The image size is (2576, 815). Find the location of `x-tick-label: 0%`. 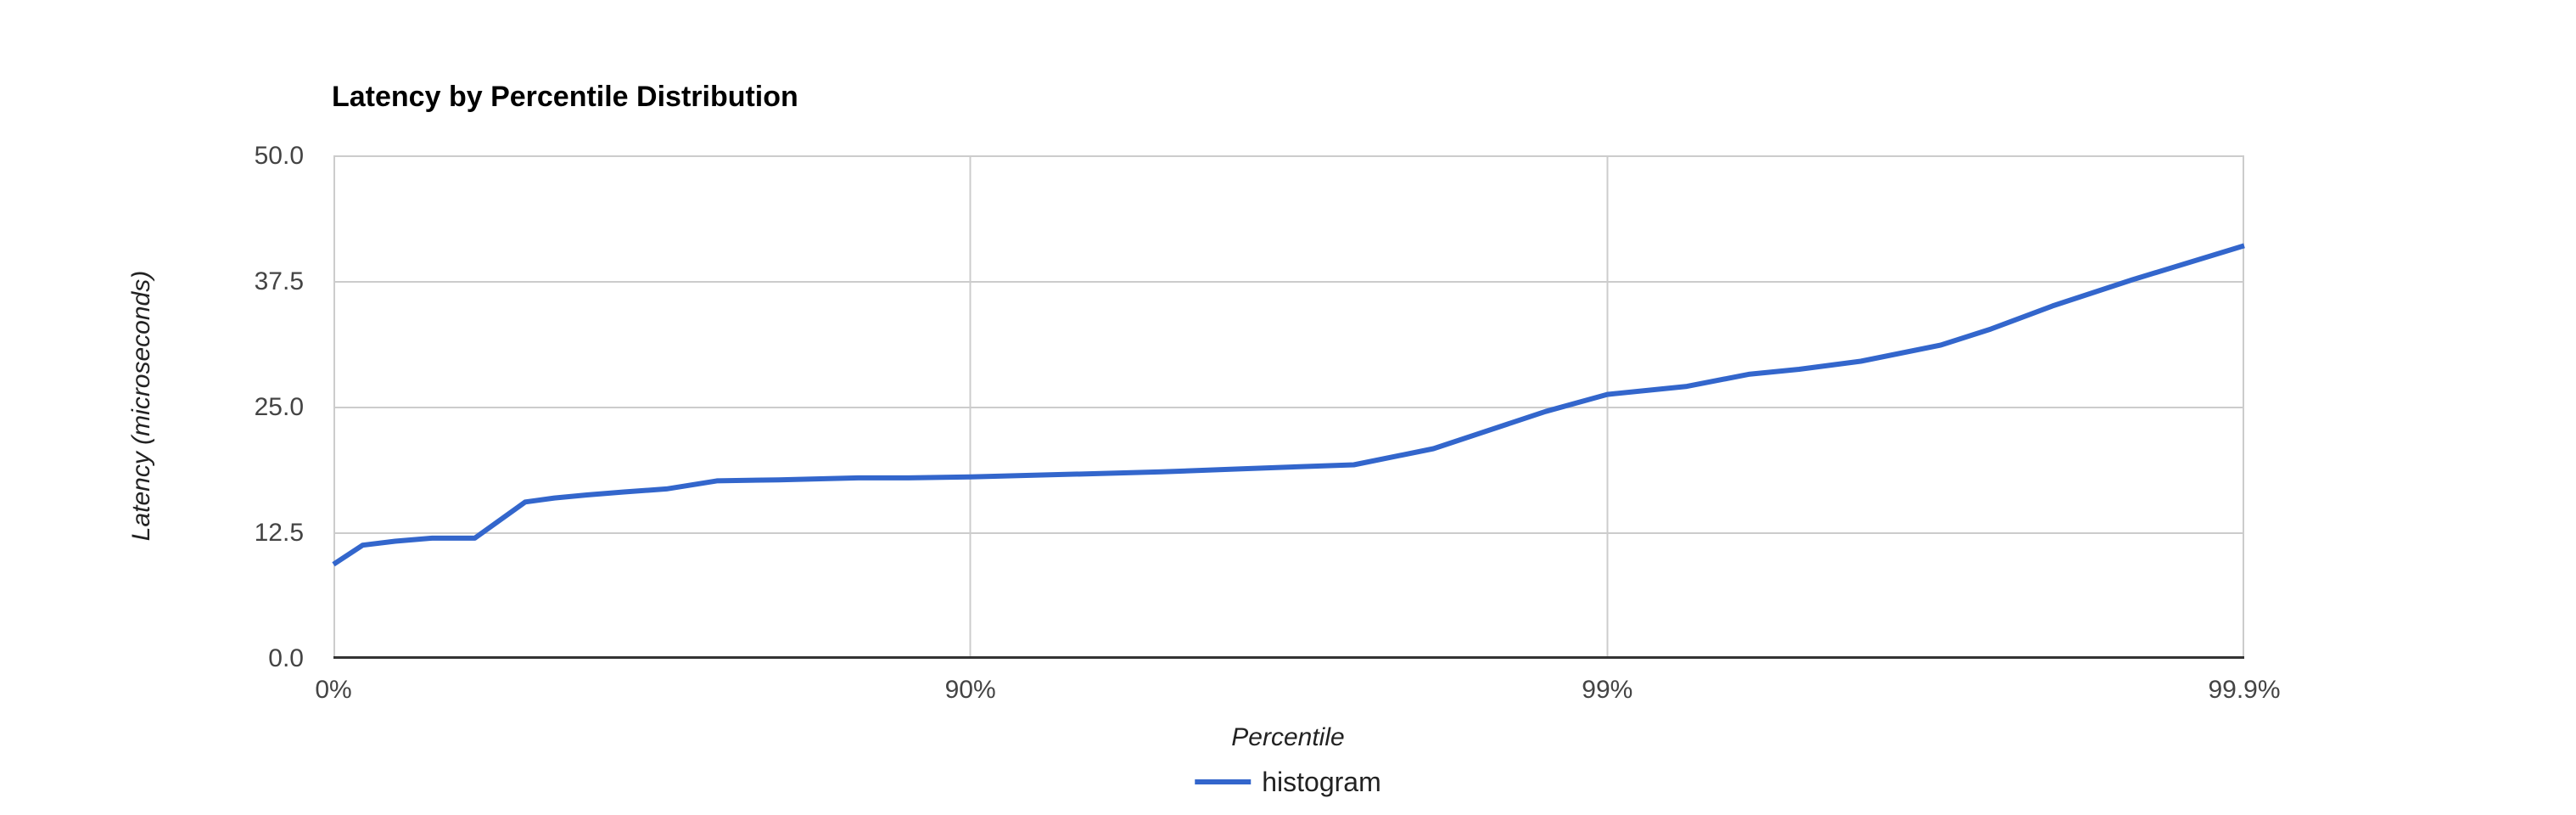

x-tick-label: 0% is located at coordinates (333, 690).